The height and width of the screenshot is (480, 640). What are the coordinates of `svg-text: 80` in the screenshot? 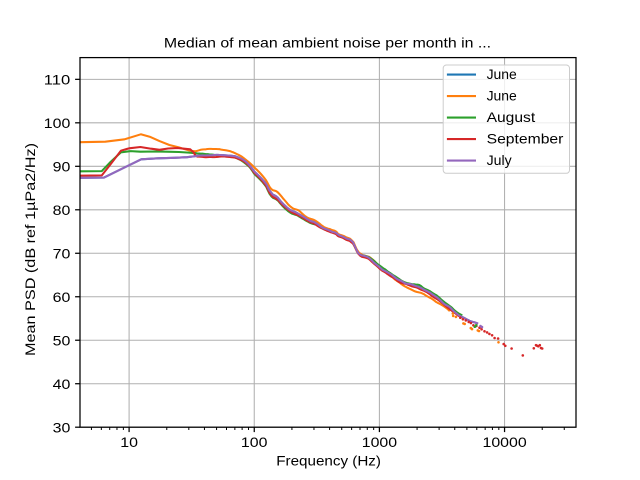 It's located at (62, 210).